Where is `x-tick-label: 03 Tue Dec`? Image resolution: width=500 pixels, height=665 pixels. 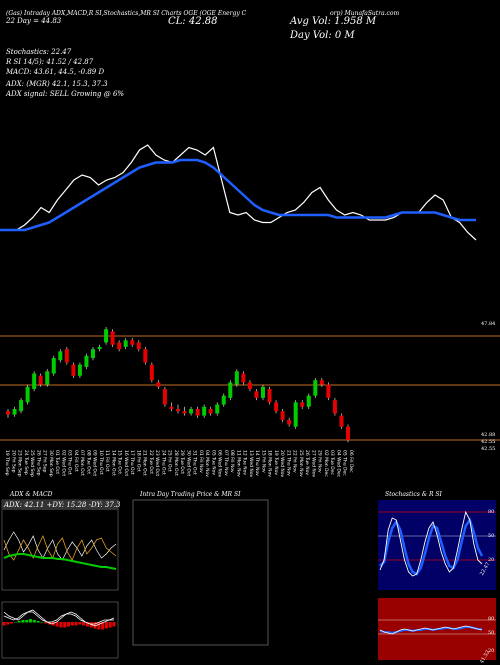
x-tick-label: 03 Tue Dec is located at coordinates (332, 463).